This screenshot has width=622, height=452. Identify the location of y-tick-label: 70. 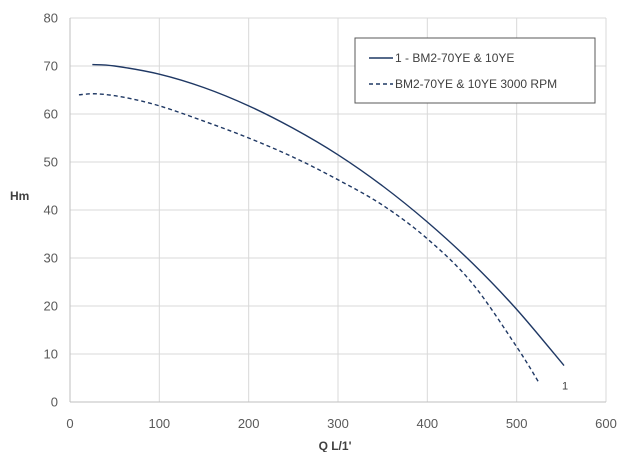
(51, 66).